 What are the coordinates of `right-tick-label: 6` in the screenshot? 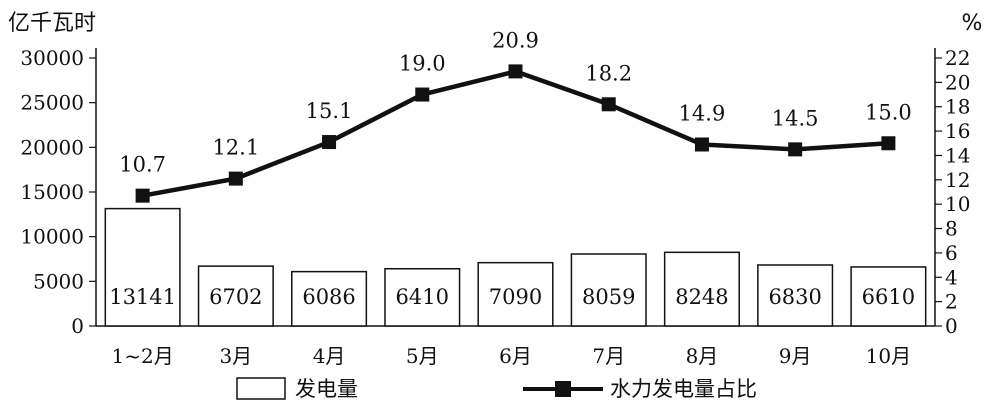 It's located at (951, 253).